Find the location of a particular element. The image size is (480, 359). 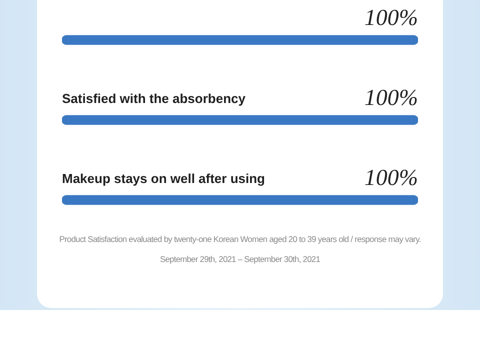

y-tick-label: Satisfied with the absorbency is located at coordinates (154, 98).